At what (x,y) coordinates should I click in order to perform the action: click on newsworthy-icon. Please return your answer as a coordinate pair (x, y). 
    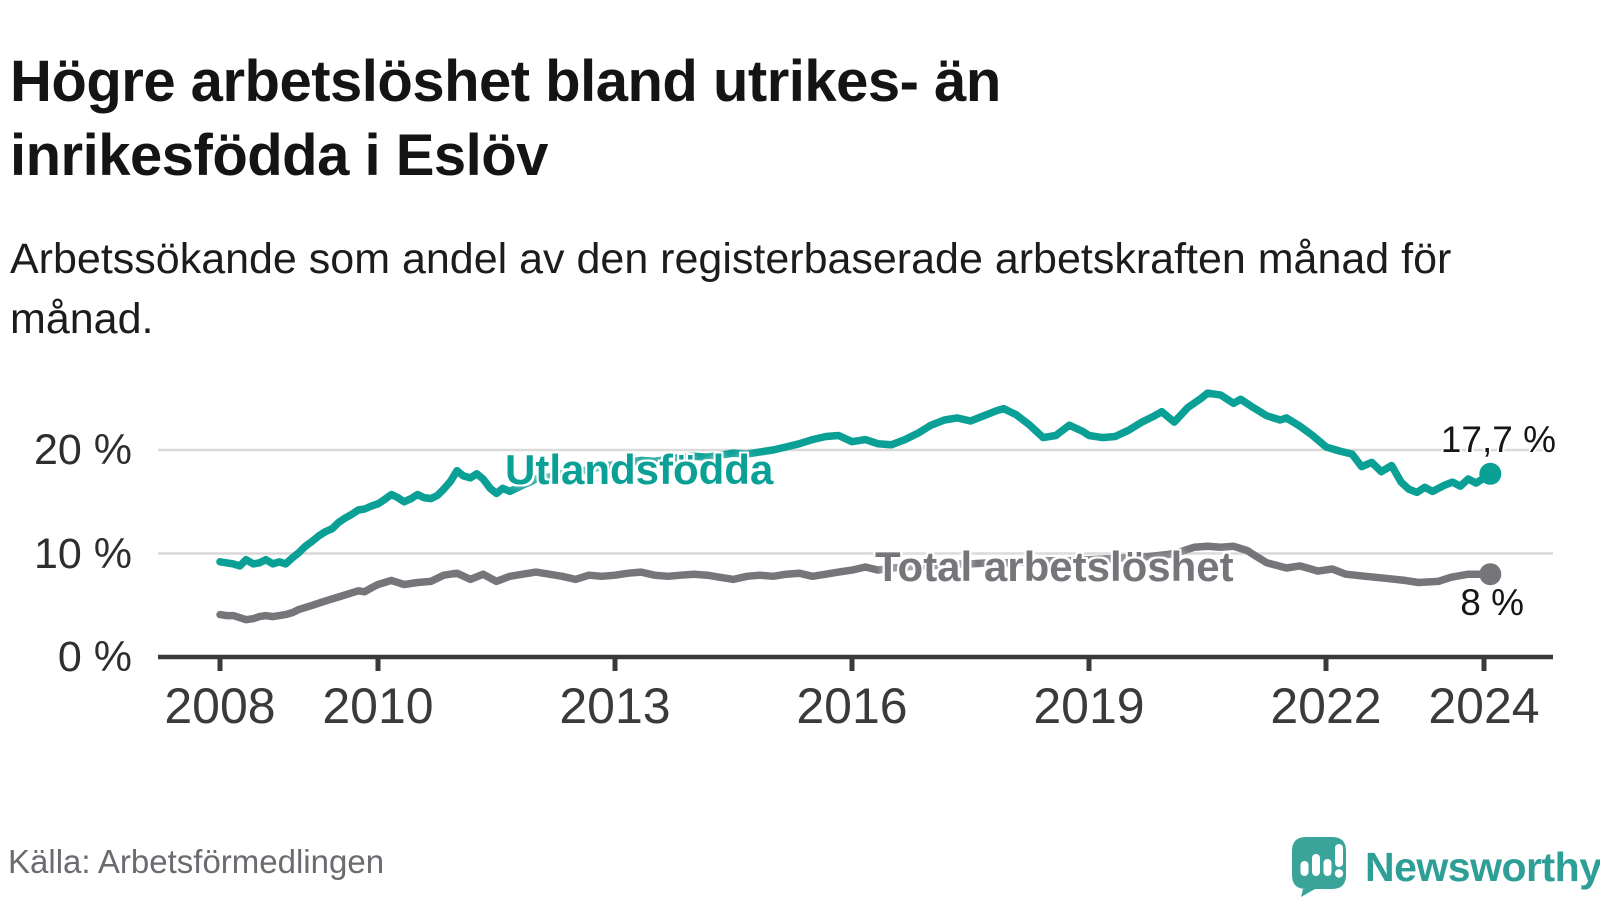
    Looking at the image, I should click on (1319, 867).